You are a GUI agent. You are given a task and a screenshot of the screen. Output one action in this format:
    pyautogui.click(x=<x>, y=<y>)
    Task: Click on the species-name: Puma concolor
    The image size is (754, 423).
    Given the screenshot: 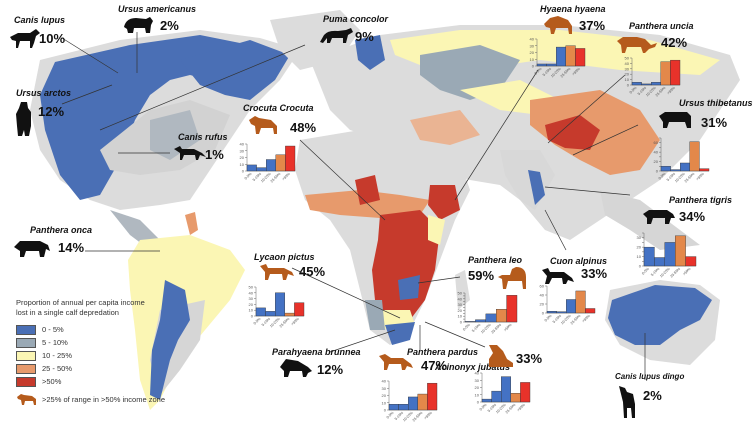 What is the action you would take?
    pyautogui.click(x=356, y=19)
    